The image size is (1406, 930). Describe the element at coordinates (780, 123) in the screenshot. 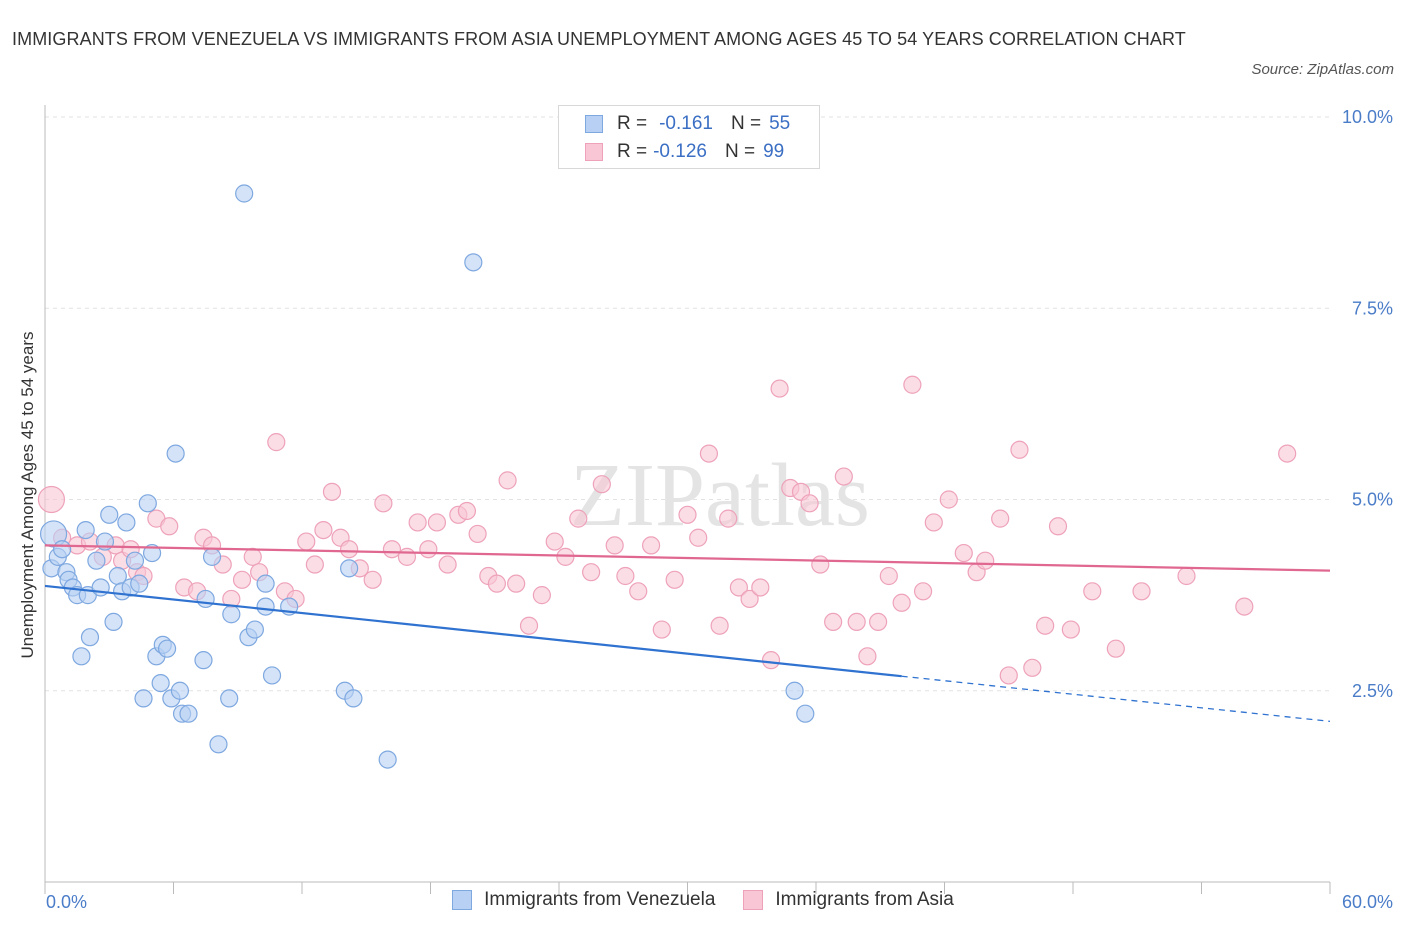

I see `venezuela-n-value: 55` at that location.